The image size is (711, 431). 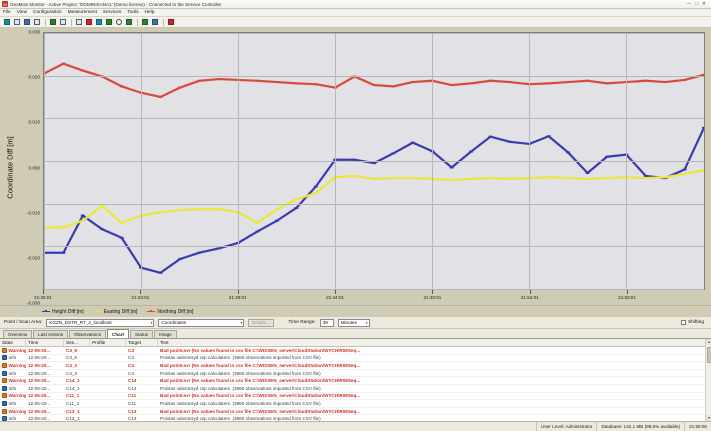 What do you see at coordinates (708, 418) in the screenshot?
I see `scroll-down-icon: ▼` at bounding box center [708, 418].